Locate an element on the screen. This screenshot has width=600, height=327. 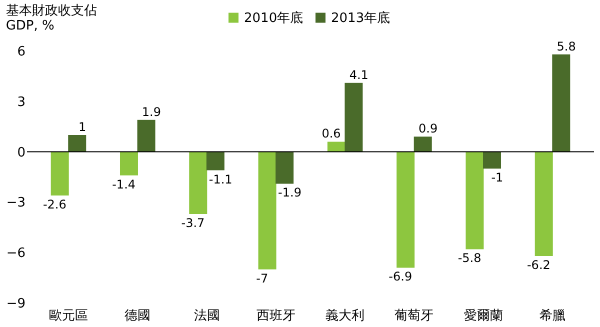
data-label: -6.2 is located at coordinates (538, 265).